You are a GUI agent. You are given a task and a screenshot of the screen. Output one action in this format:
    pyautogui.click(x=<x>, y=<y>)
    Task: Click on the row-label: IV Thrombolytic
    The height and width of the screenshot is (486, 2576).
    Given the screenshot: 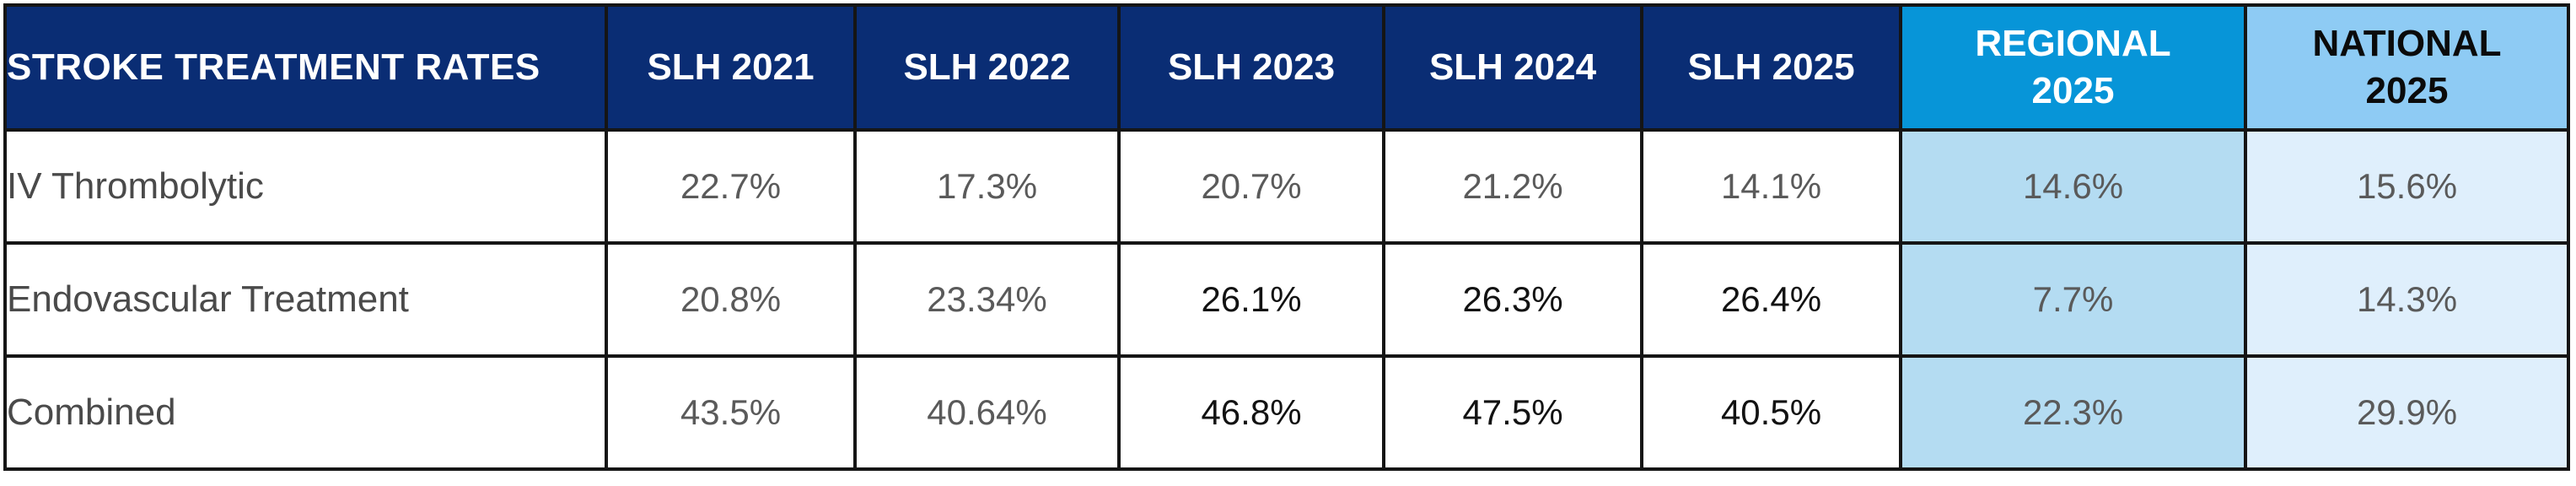 What is the action you would take?
    pyautogui.click(x=305, y=186)
    